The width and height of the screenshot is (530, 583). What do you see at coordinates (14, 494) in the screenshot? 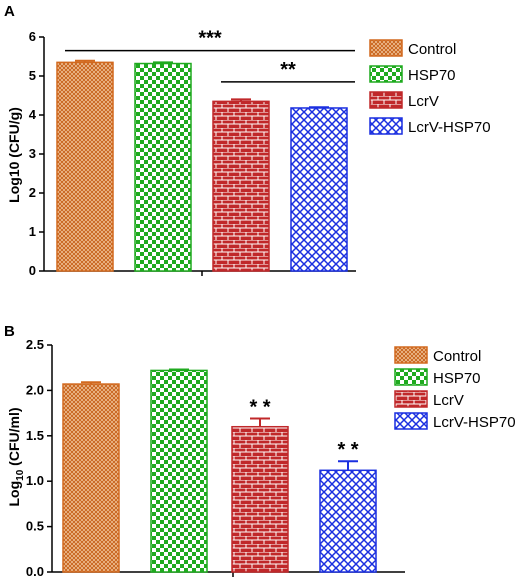
I see `panel-b-ylabel-main: Log` at bounding box center [14, 494].